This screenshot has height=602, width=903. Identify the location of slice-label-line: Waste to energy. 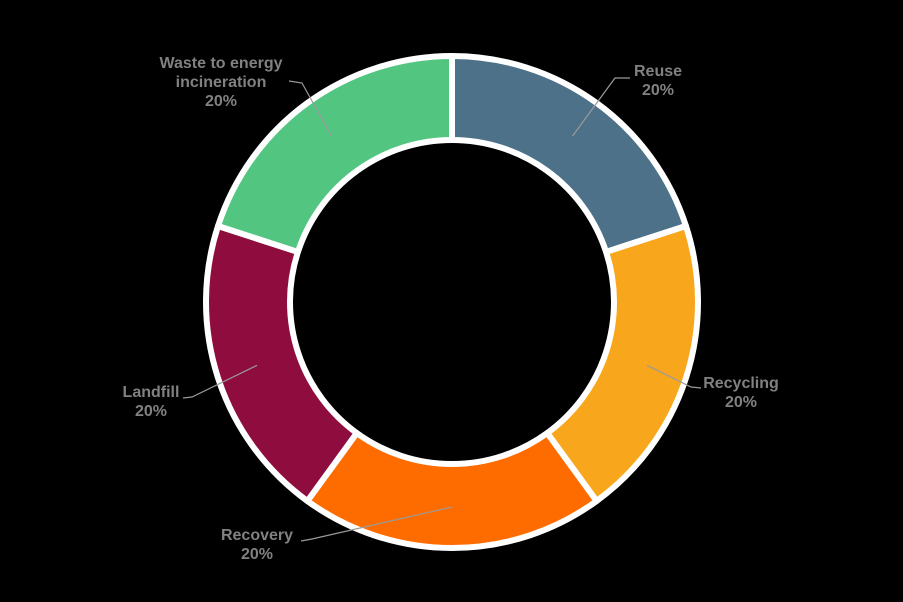
(221, 63).